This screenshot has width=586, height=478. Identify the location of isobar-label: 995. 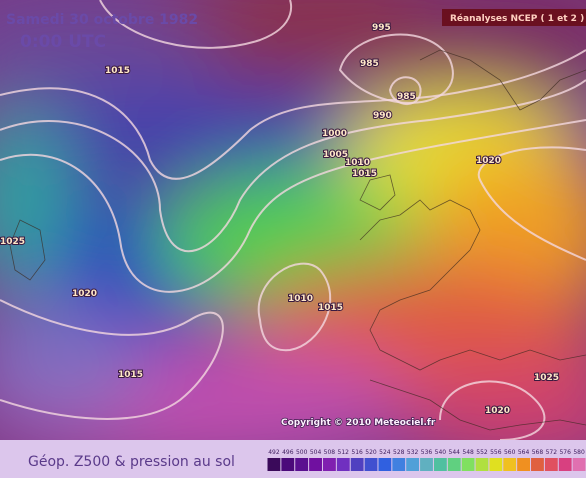
(381, 28).